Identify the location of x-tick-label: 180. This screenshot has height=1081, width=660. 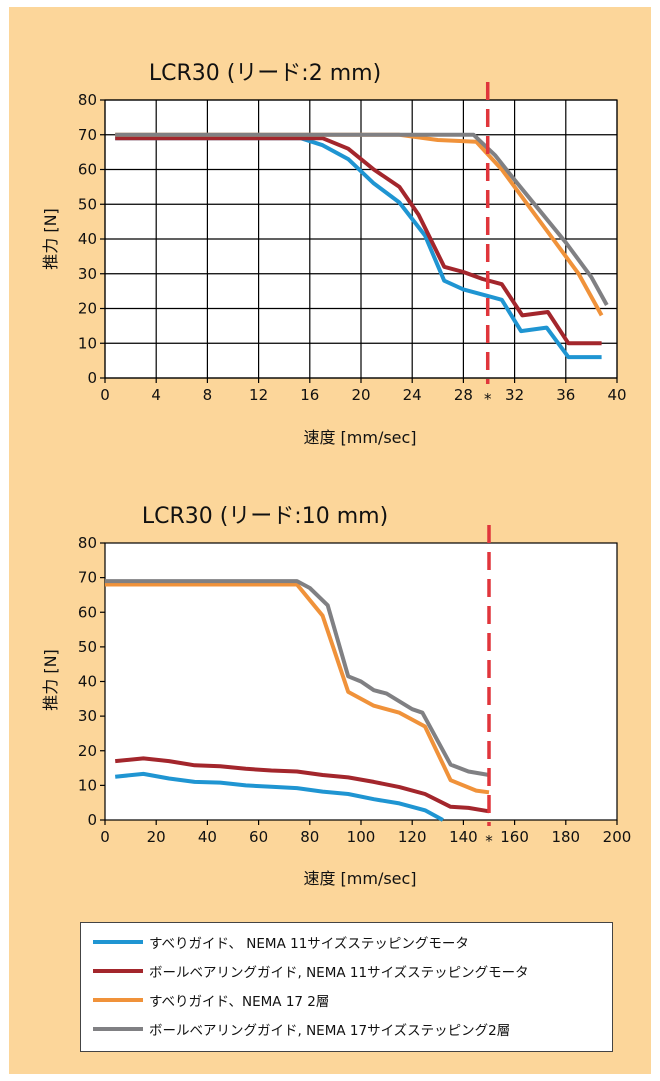
(565, 837).